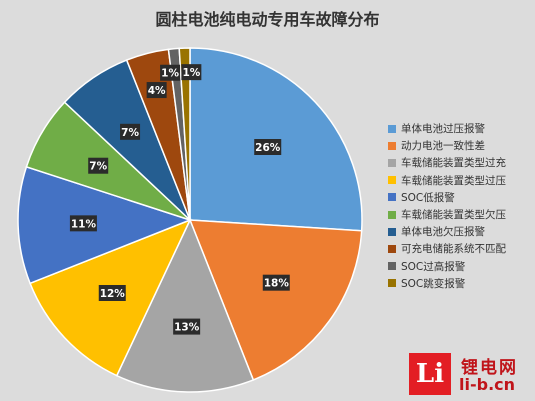 Image resolution: width=535 pixels, height=401 pixels. Describe the element at coordinates (489, 368) in the screenshot. I see `logo-cn-text: 锂电网` at that location.